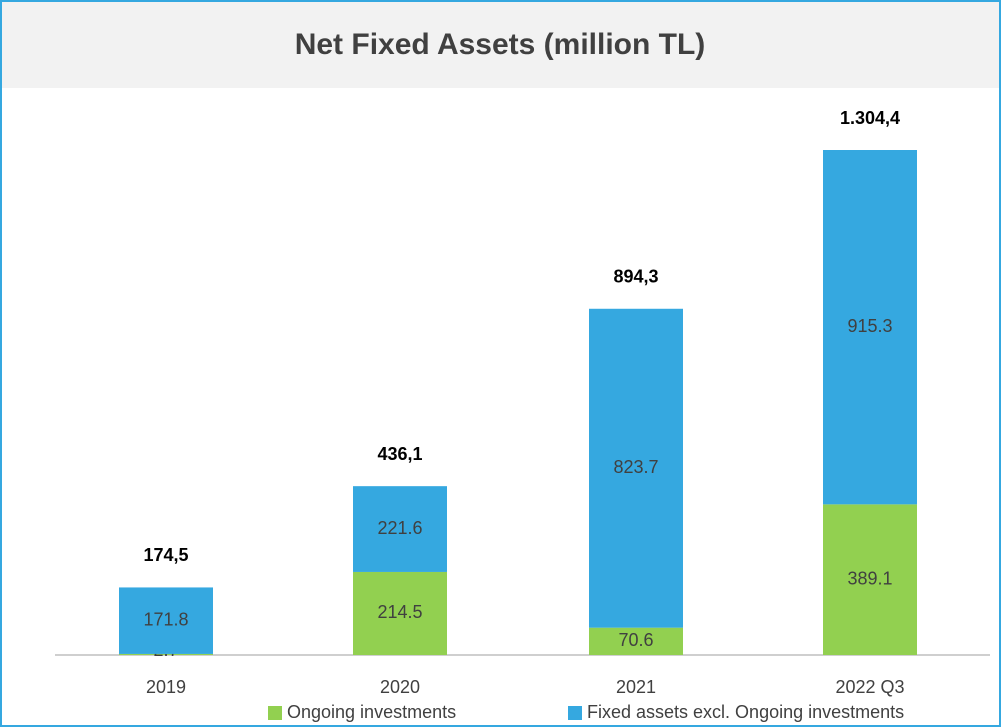  I want to click on chart-title: Net Fixed Assets (million TL), so click(500, 44).